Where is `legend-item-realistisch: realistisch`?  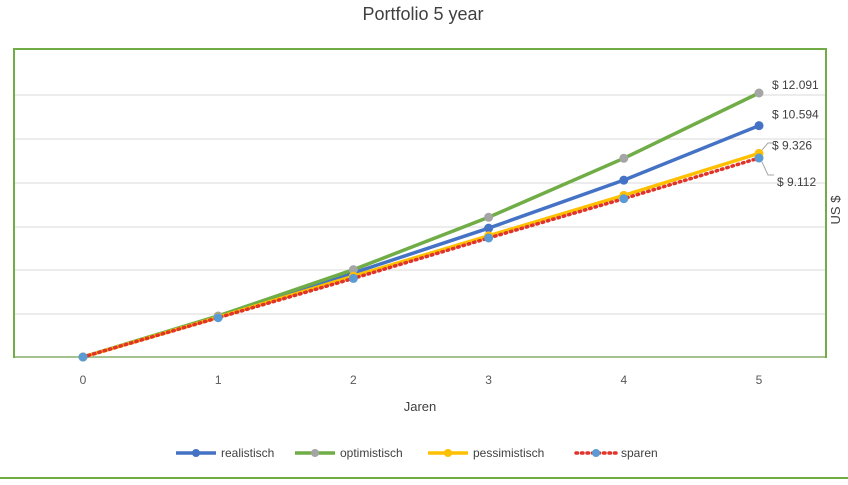
legend-item-realistisch: realistisch is located at coordinates (225, 453).